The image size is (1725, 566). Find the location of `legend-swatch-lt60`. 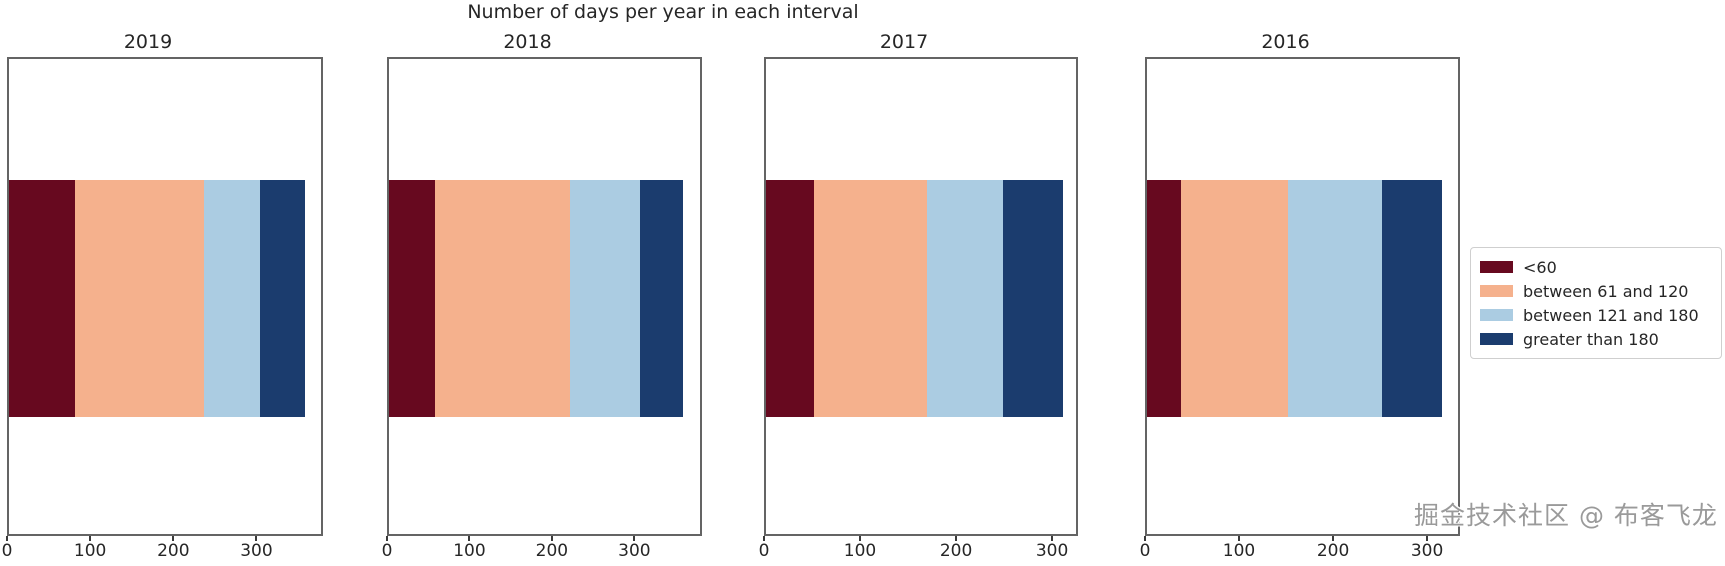

legend-swatch-lt60 is located at coordinates (1496, 267).